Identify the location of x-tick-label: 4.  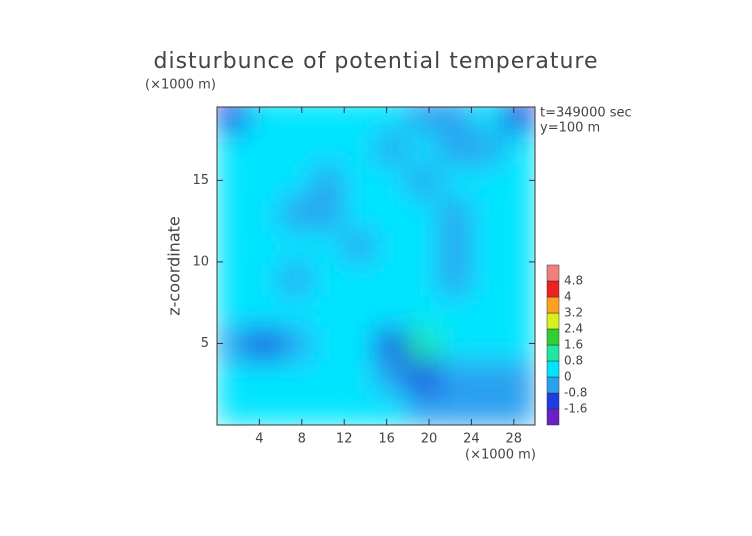
(259, 439).